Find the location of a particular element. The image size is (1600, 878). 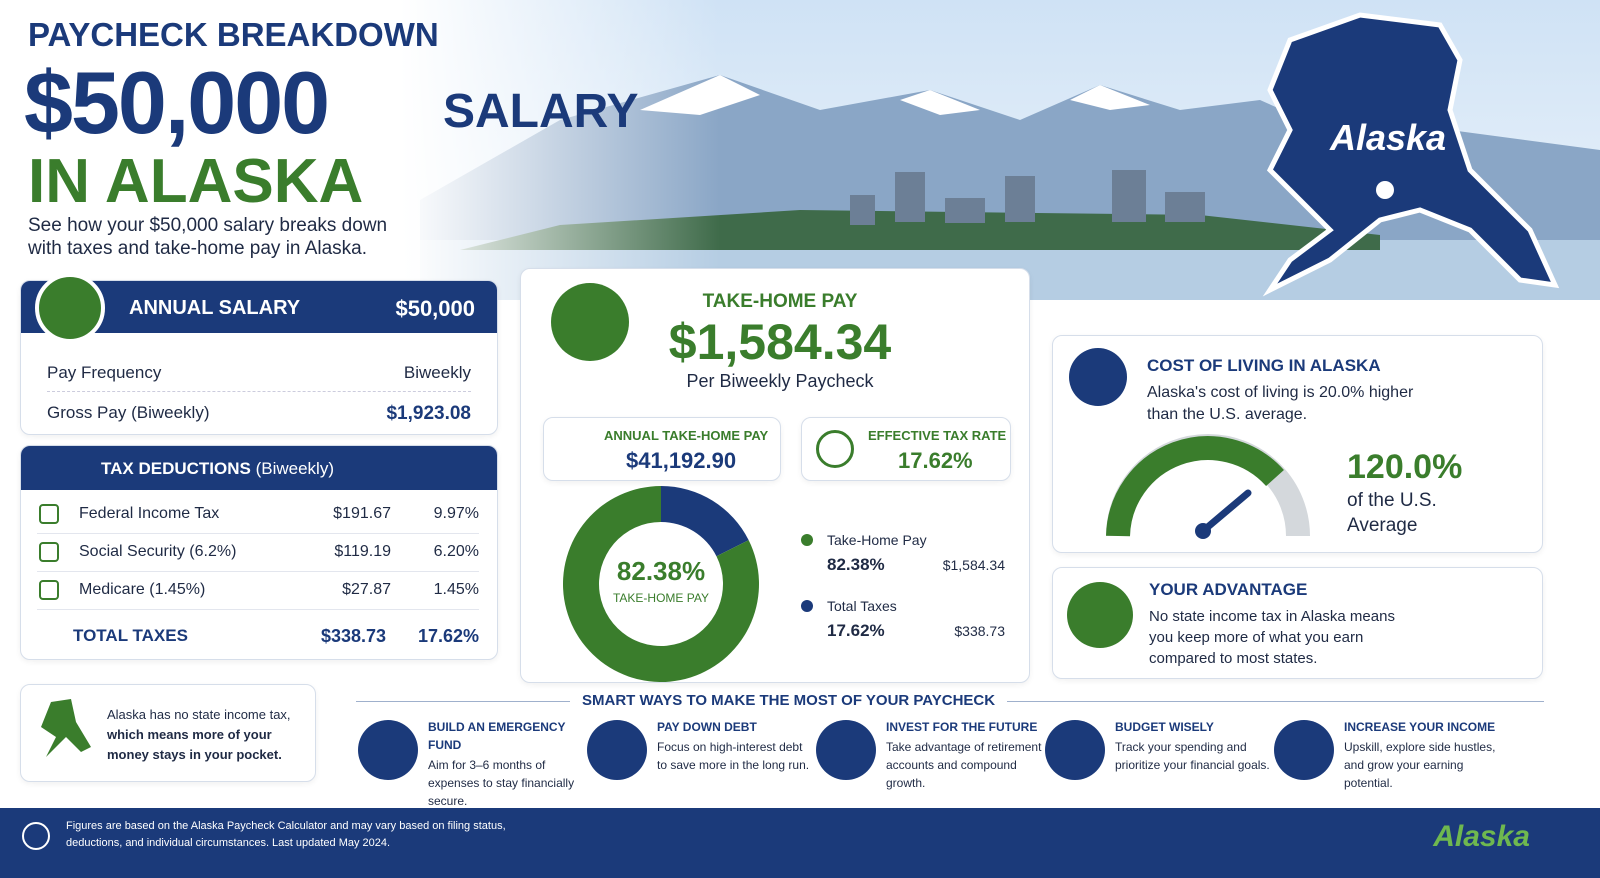

tip-title: INVEST FOR THE FUTURE is located at coordinates (962, 727).